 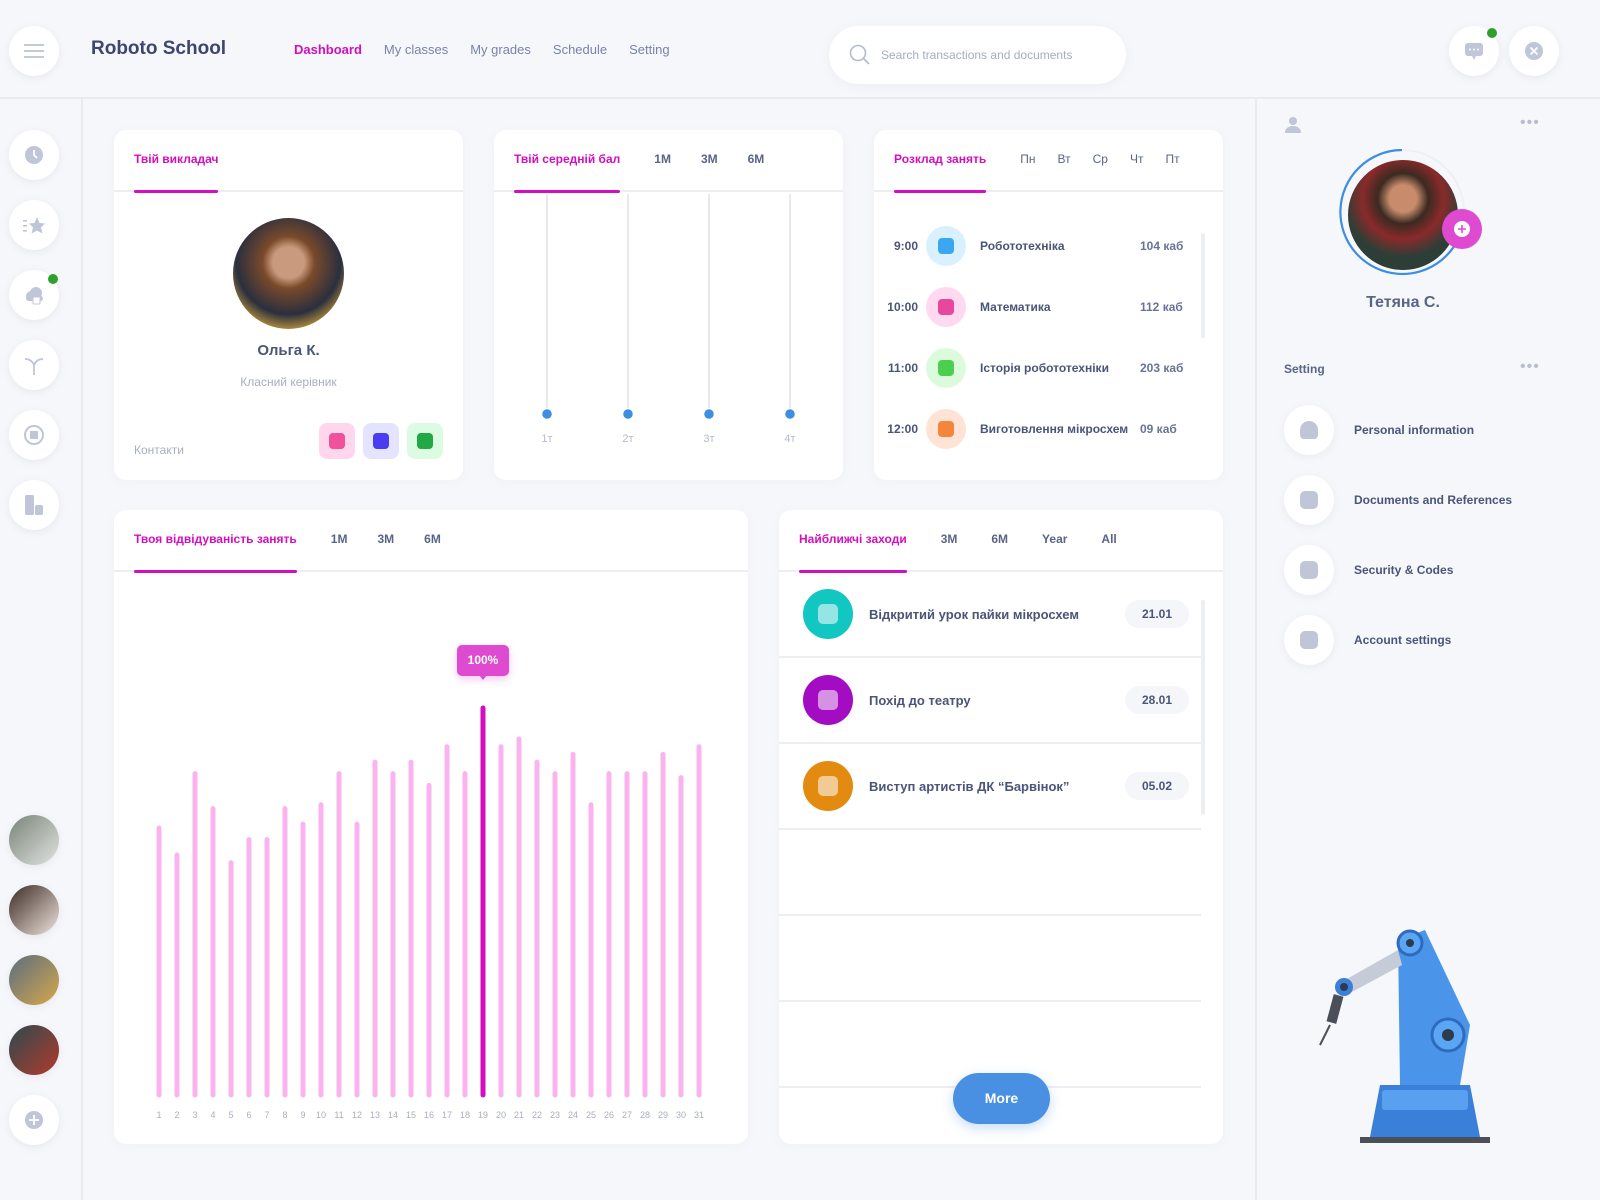 What do you see at coordinates (1304, 369) in the screenshot?
I see `settings-title: Setting` at bounding box center [1304, 369].